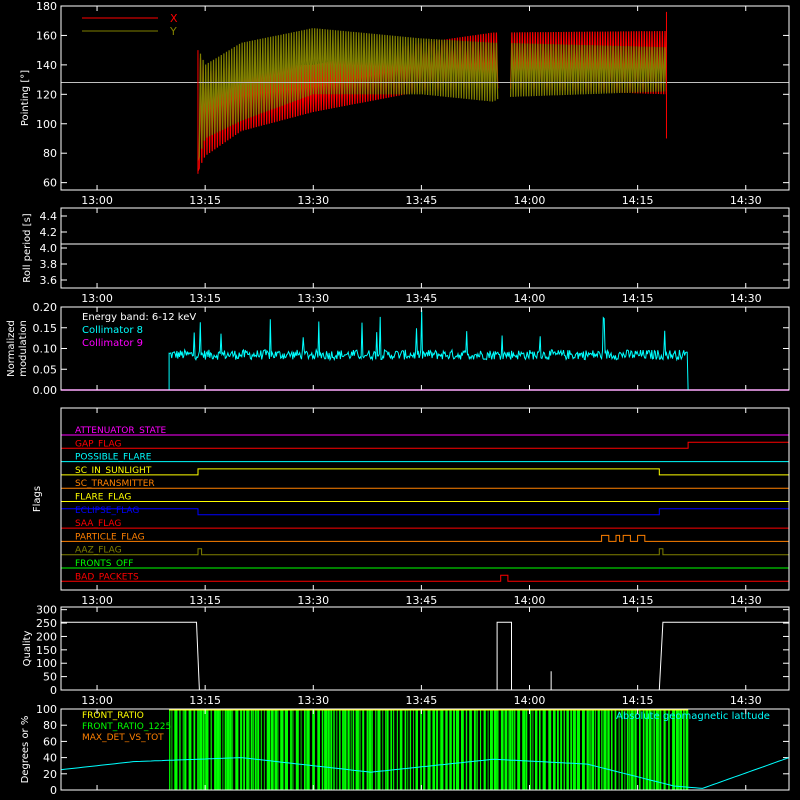 The width and height of the screenshot is (800, 800). What do you see at coordinates (530, 600) in the screenshot?
I see `flags-xtick-label: 14:00` at bounding box center [530, 600].